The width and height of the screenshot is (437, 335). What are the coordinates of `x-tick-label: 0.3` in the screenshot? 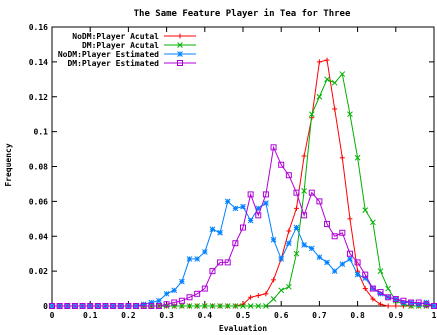 It's located at (166, 315).